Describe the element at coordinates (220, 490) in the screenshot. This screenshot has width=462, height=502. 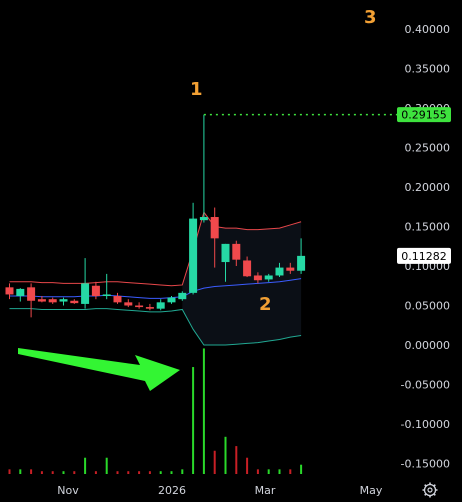
I see `x-axis: Nov 2026 Mar May` at that location.